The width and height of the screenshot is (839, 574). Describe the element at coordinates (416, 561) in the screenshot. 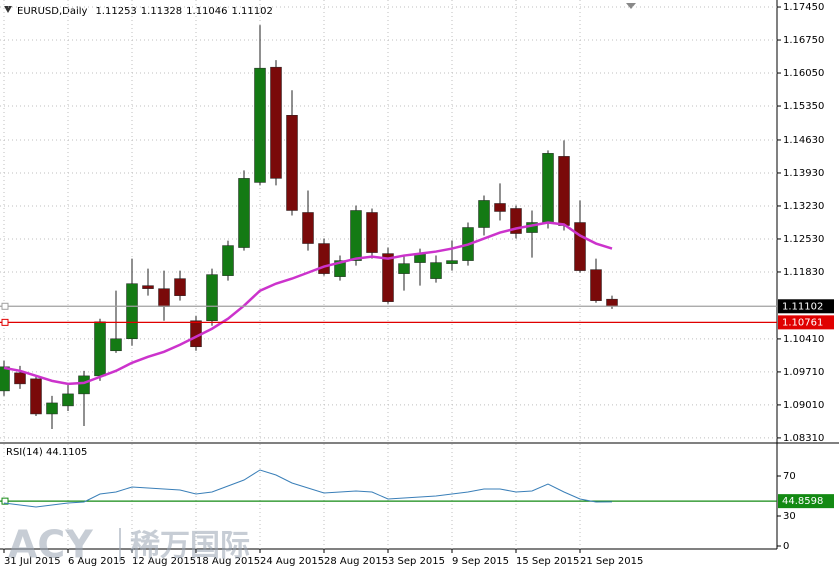

I see `x-tick-label: 3 Sep 2015` at that location.